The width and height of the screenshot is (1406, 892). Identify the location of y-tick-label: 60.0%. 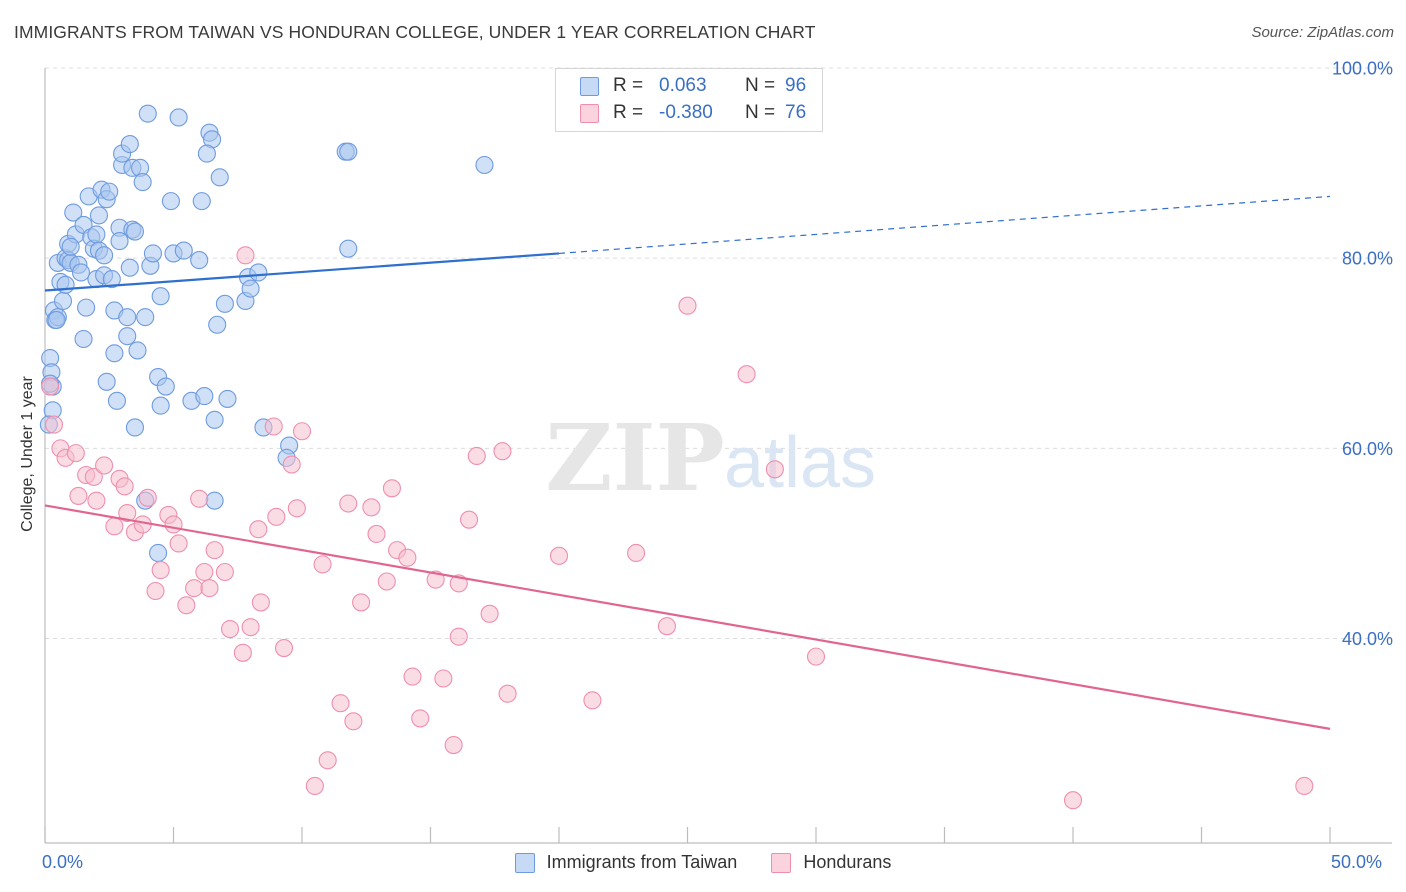
(1367, 449).